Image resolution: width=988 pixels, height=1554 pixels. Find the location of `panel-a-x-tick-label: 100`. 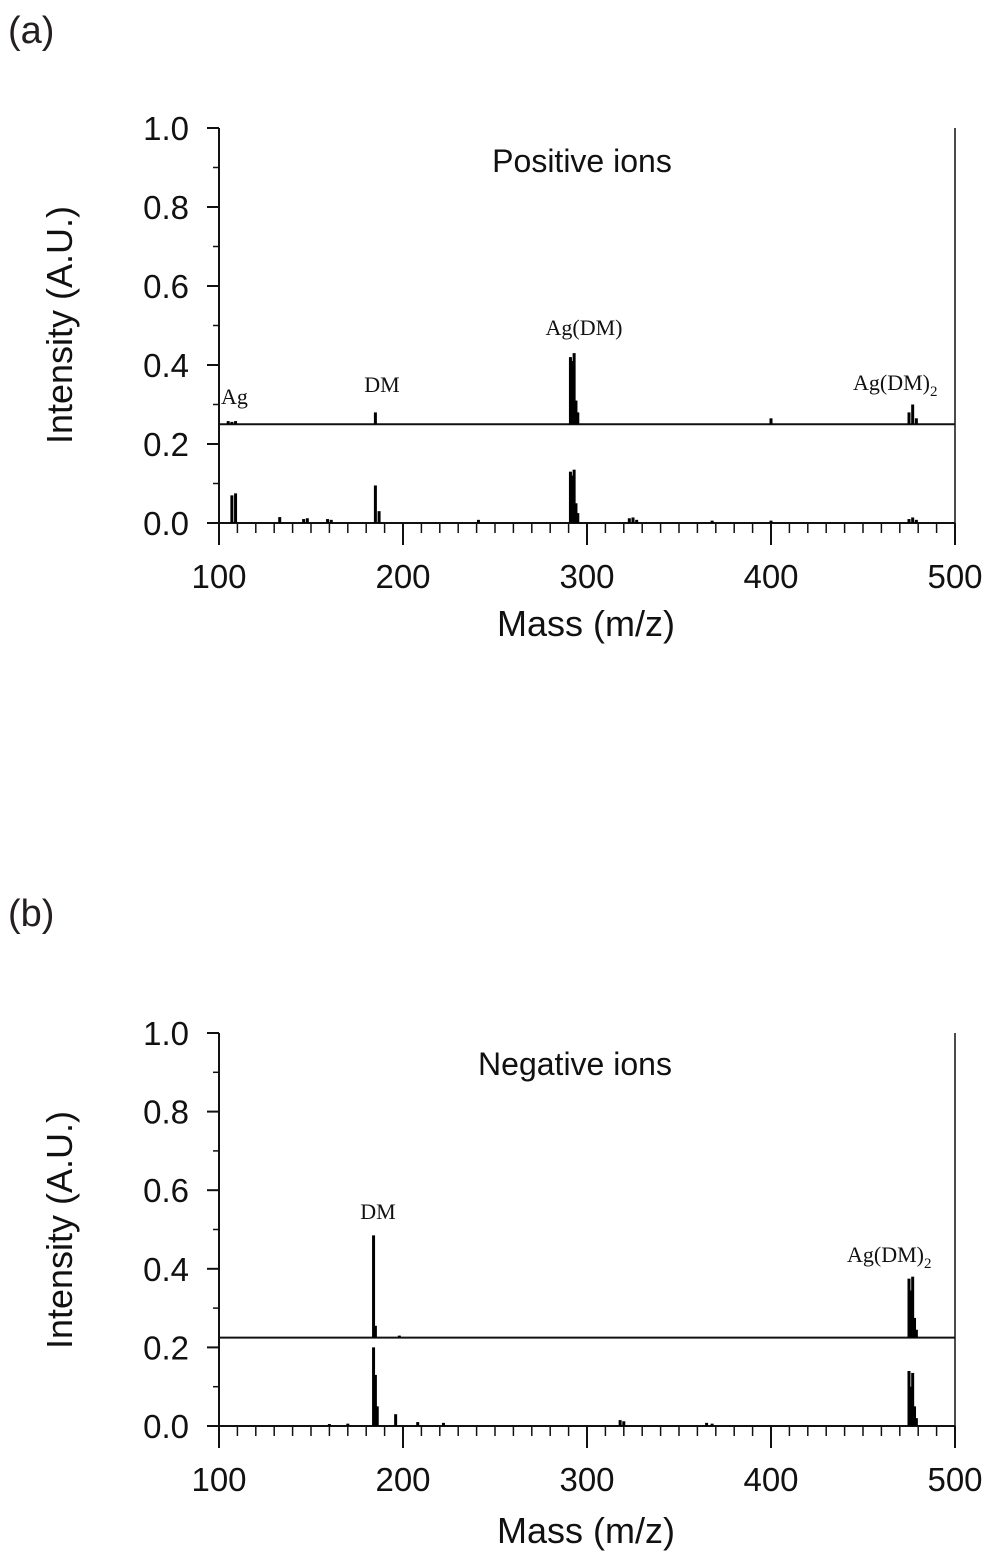

panel-a-x-tick-label: 100 is located at coordinates (218, 576).